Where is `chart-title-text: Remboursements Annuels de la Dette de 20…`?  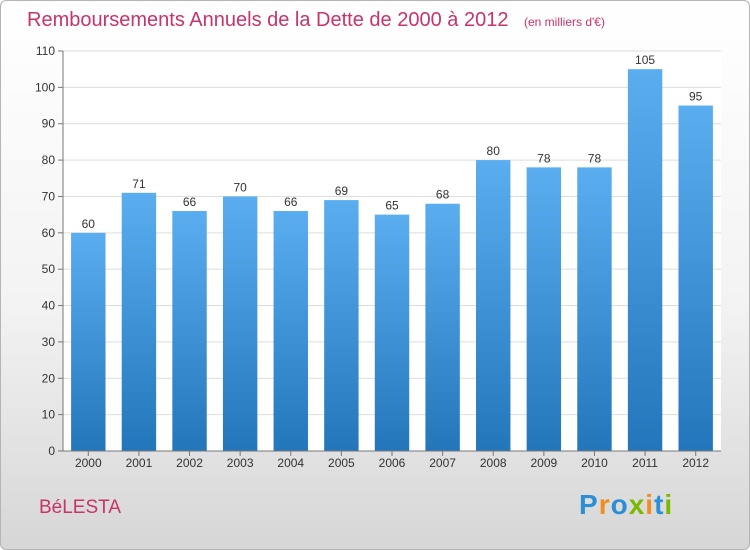 chart-title-text: Remboursements Annuels de la Dette de 20… is located at coordinates (268, 20).